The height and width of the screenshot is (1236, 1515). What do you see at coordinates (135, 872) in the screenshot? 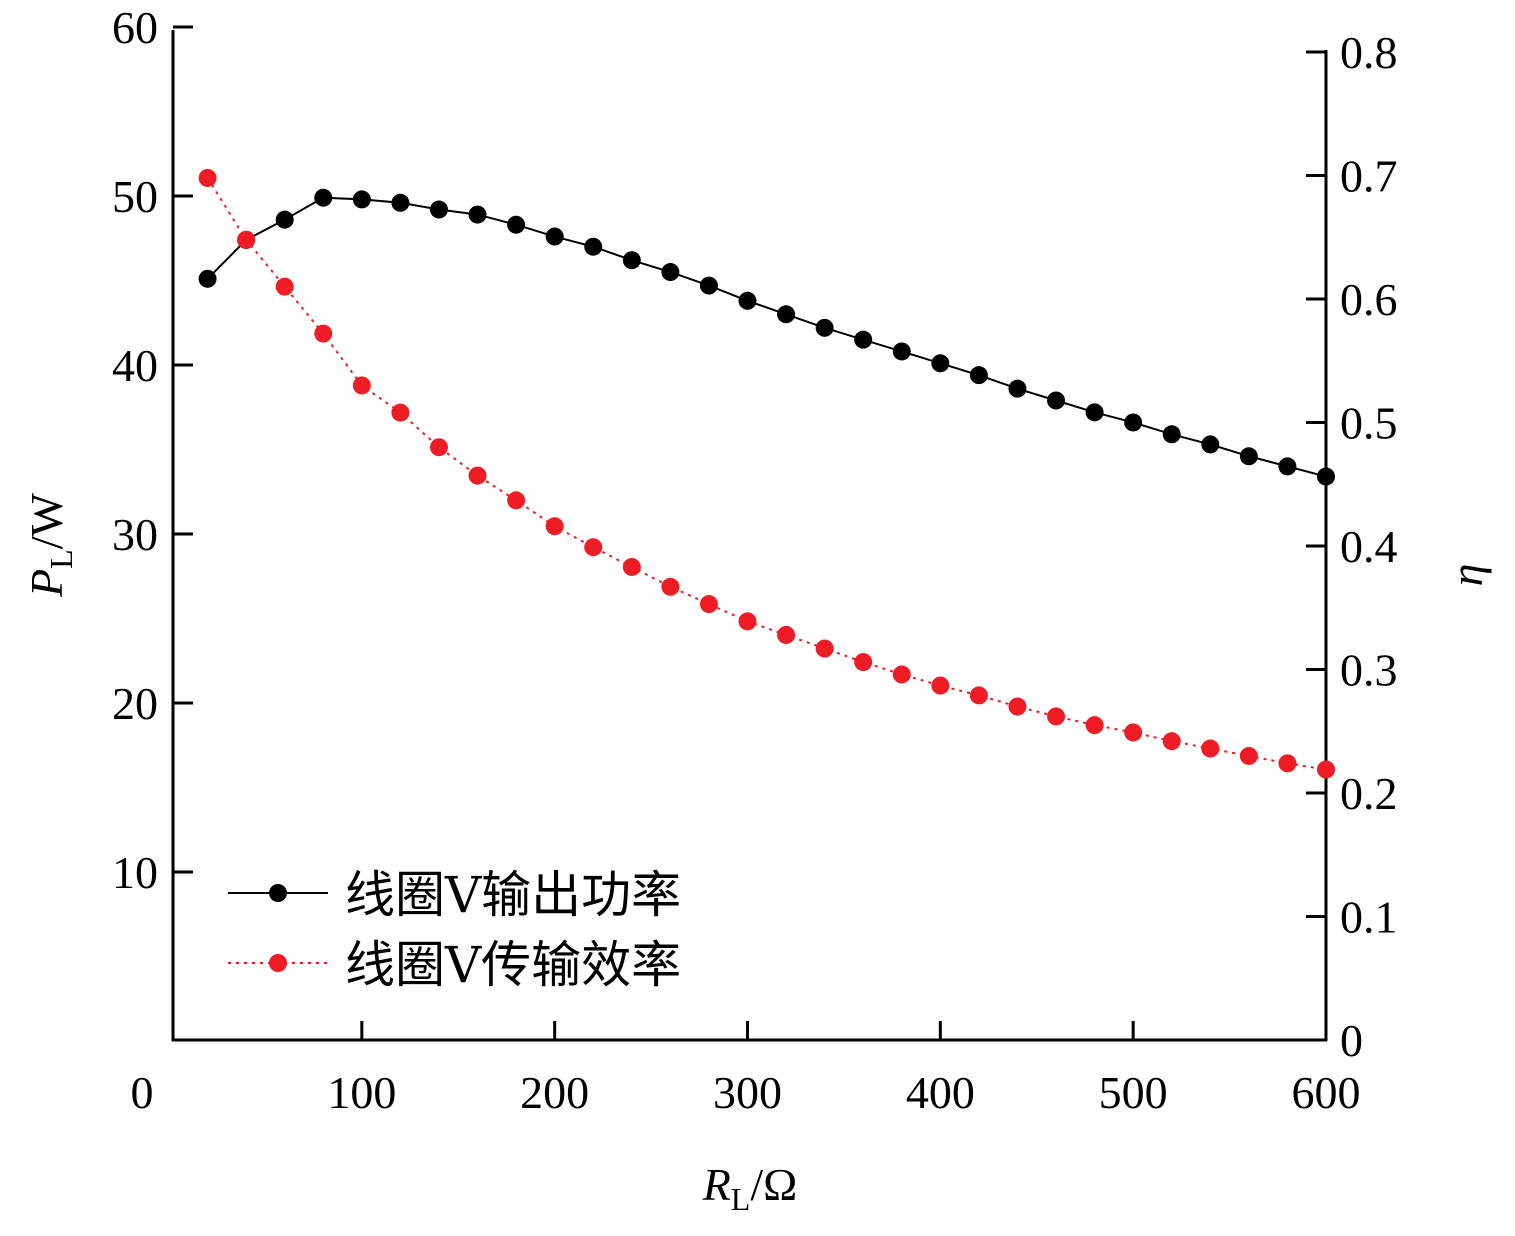
I see `y-left-tick-label: 10` at bounding box center [135, 872].